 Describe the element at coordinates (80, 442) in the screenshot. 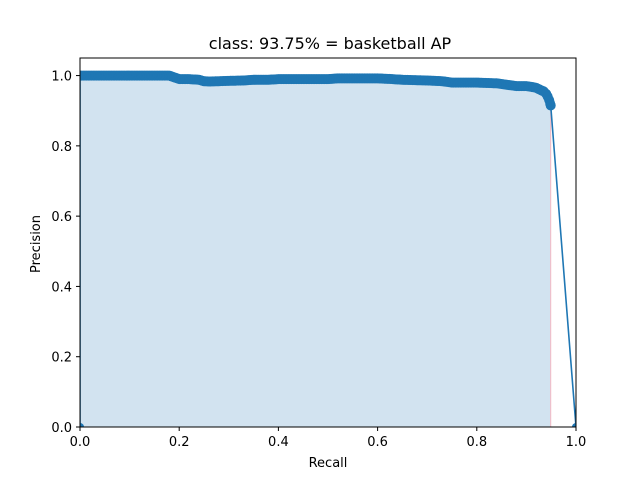

I see `x-tick-label: 0.0` at that location.